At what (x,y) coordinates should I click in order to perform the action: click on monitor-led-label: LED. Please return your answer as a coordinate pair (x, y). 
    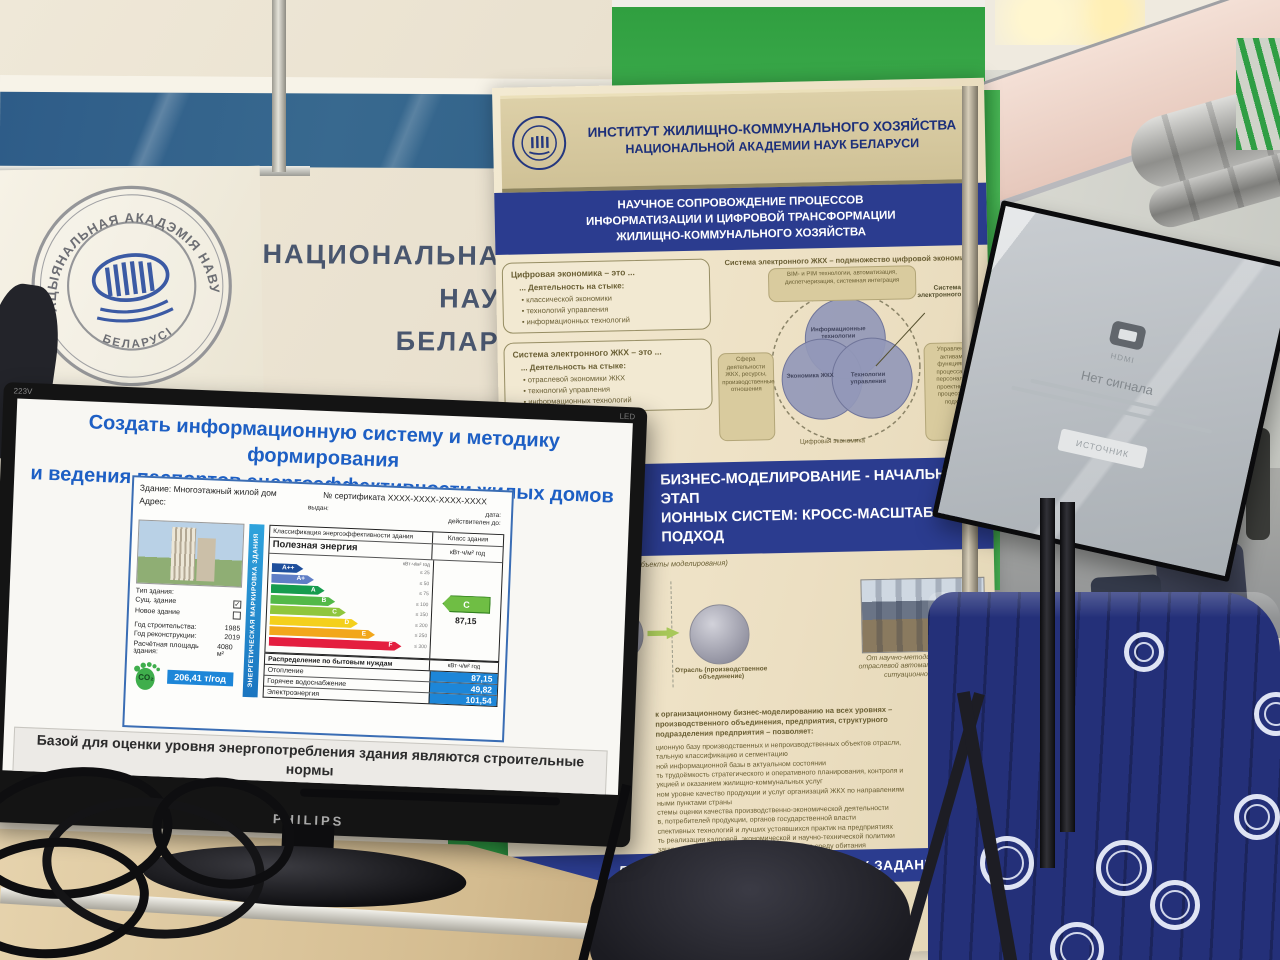
    Looking at the image, I should click on (627, 416).